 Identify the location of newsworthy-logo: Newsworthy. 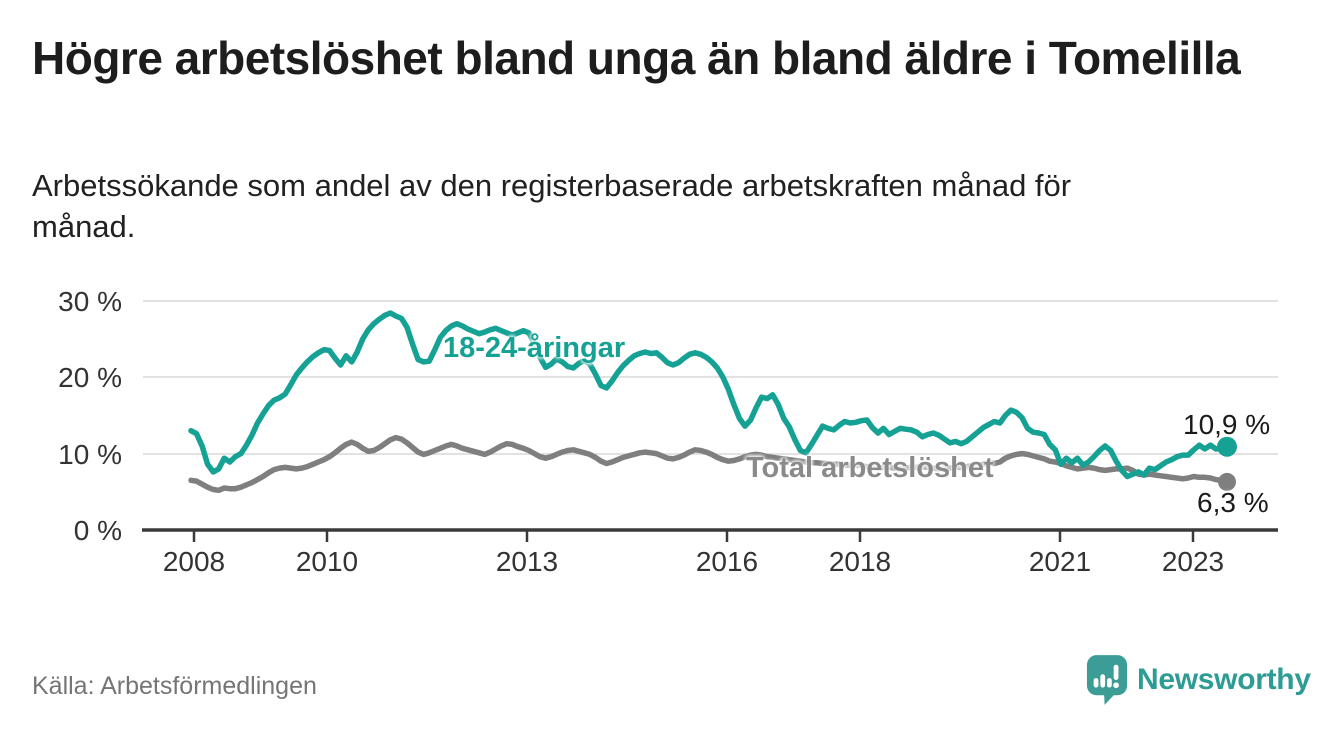
(1198, 680).